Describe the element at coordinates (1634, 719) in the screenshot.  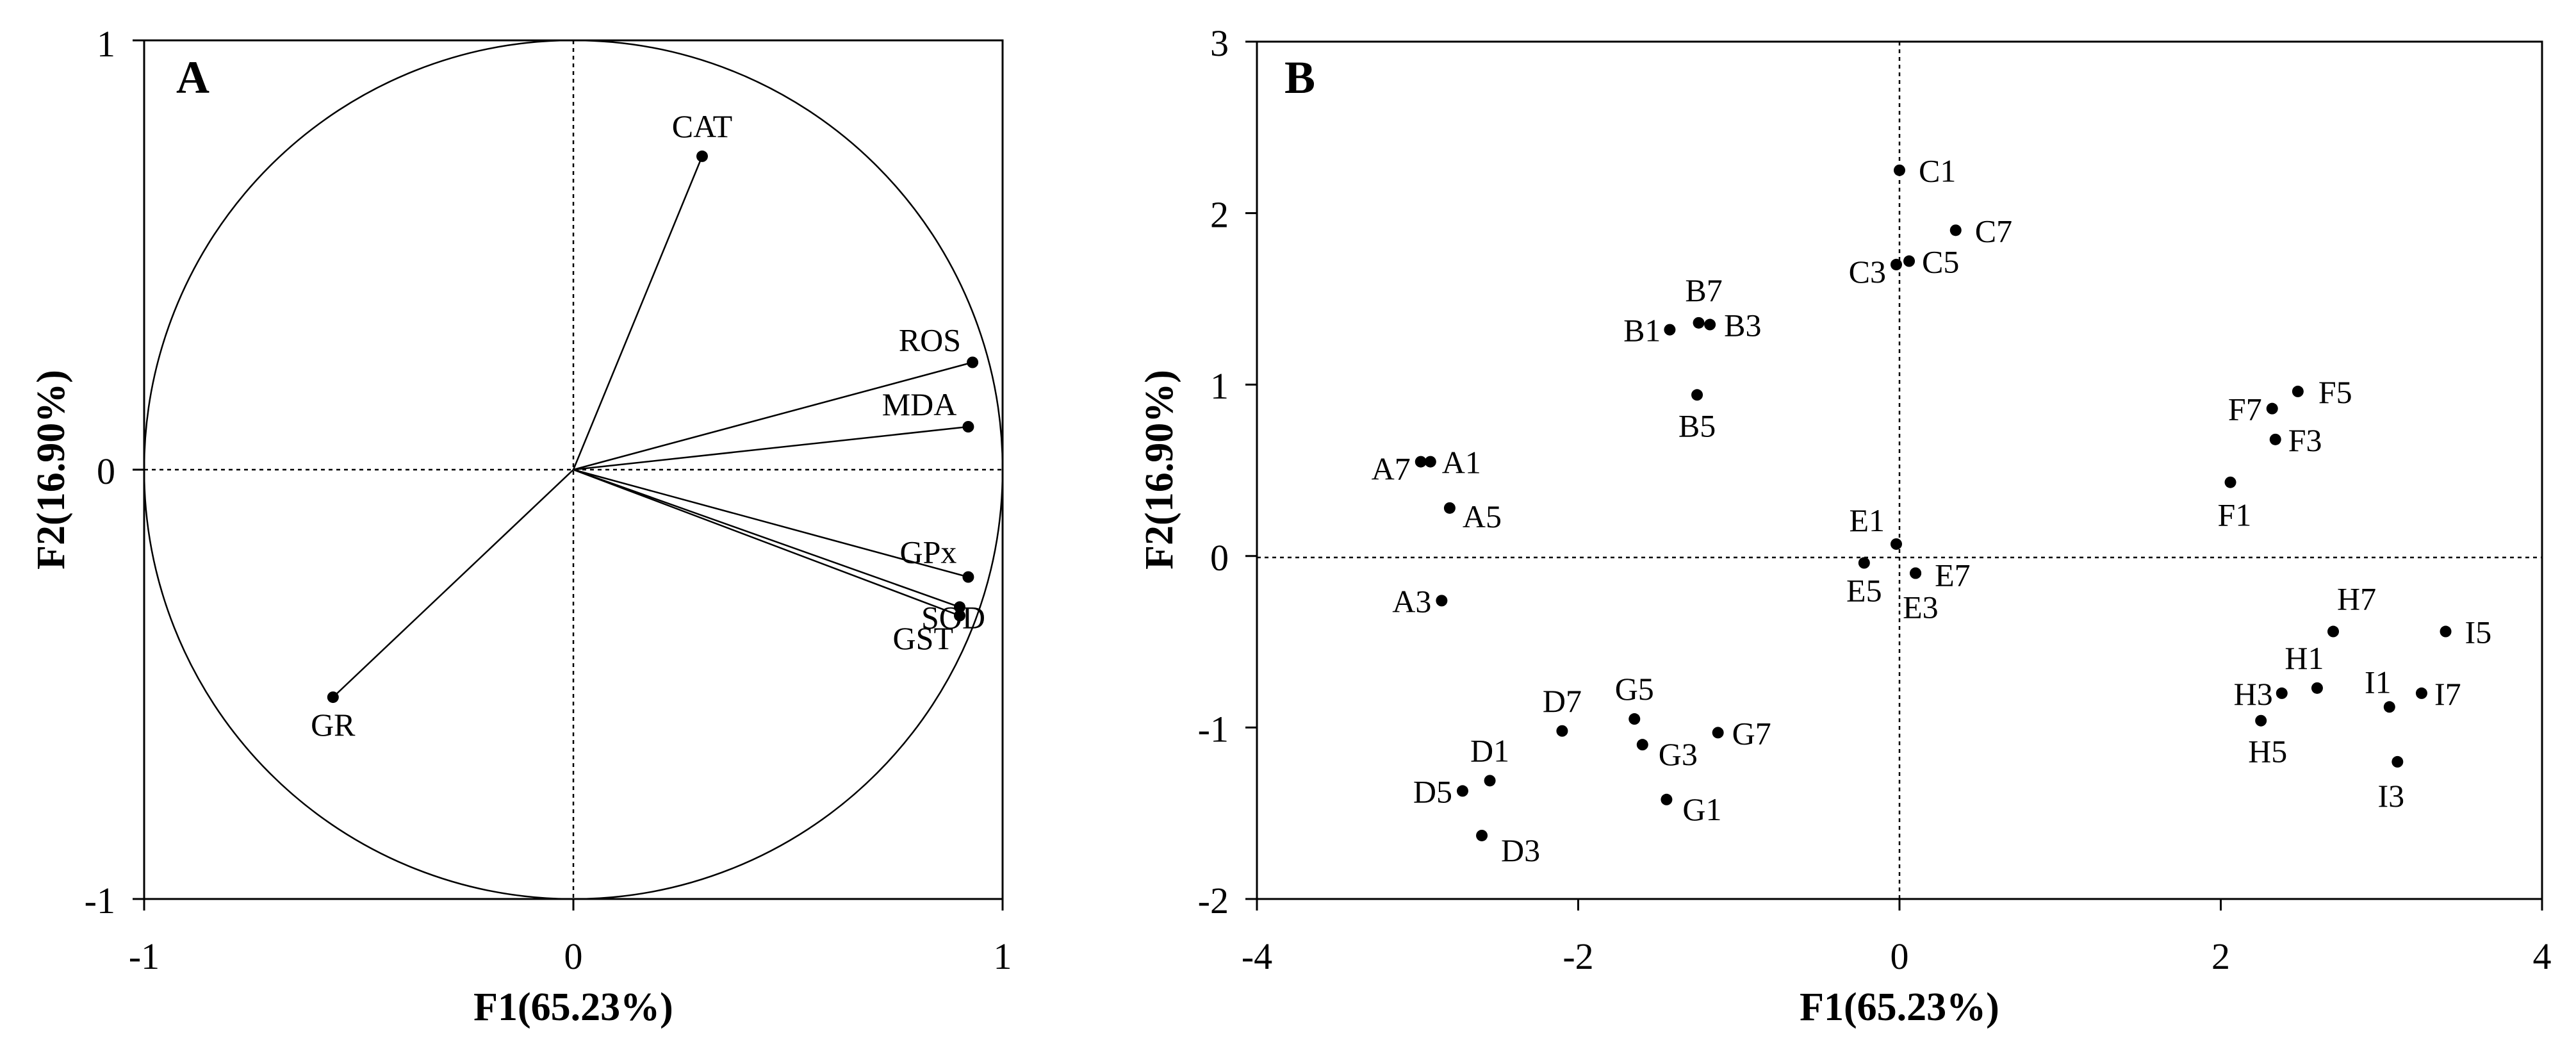
I see `point-g5` at that location.